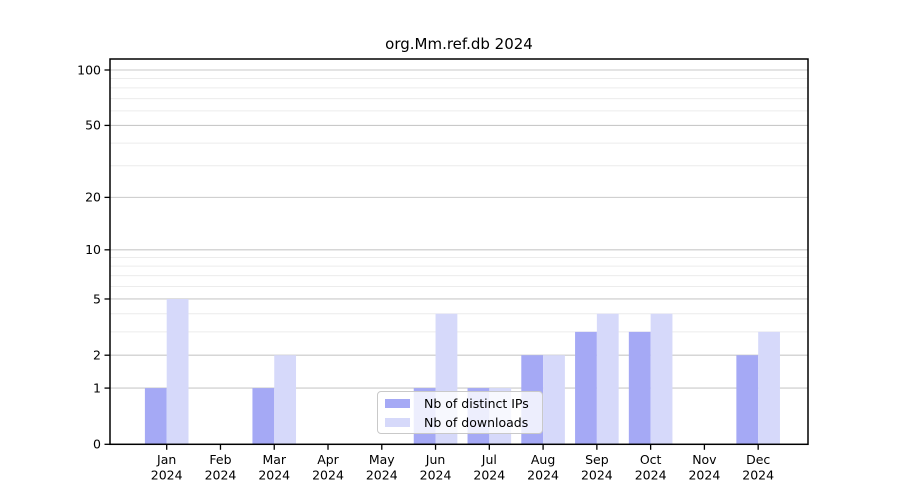 The width and height of the screenshot is (900, 500). Describe the element at coordinates (97, 444) in the screenshot. I see `y-tick-label: 0` at that location.